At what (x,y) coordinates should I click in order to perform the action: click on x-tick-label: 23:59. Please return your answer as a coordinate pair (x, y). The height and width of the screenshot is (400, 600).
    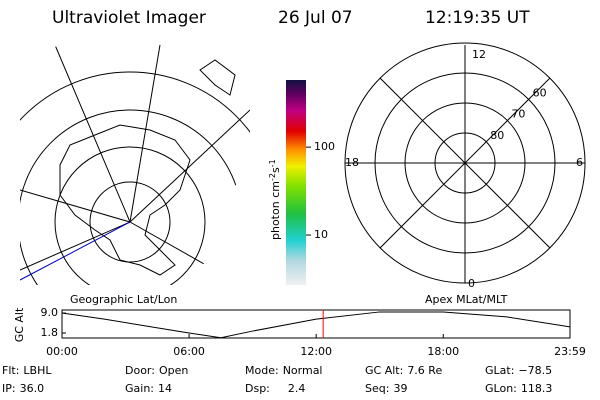
    Looking at the image, I should click on (570, 351).